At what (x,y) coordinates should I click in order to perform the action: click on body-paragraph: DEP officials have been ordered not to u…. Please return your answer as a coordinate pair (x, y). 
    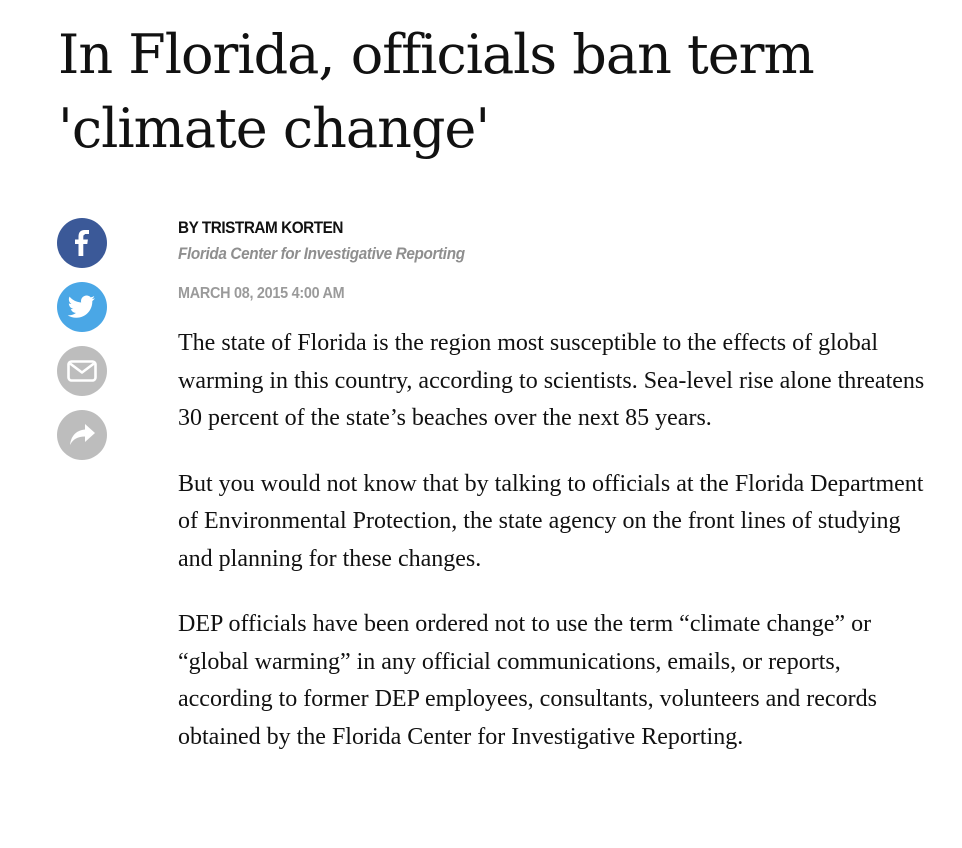
    Looking at the image, I should click on (527, 680).